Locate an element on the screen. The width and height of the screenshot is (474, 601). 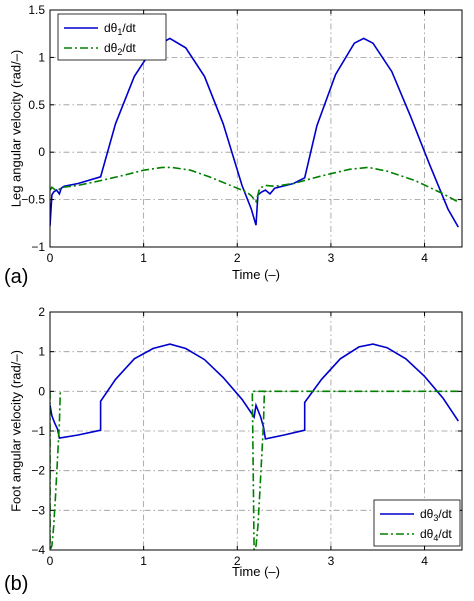
legend-label: dθ2/dt is located at coordinates (120, 49).